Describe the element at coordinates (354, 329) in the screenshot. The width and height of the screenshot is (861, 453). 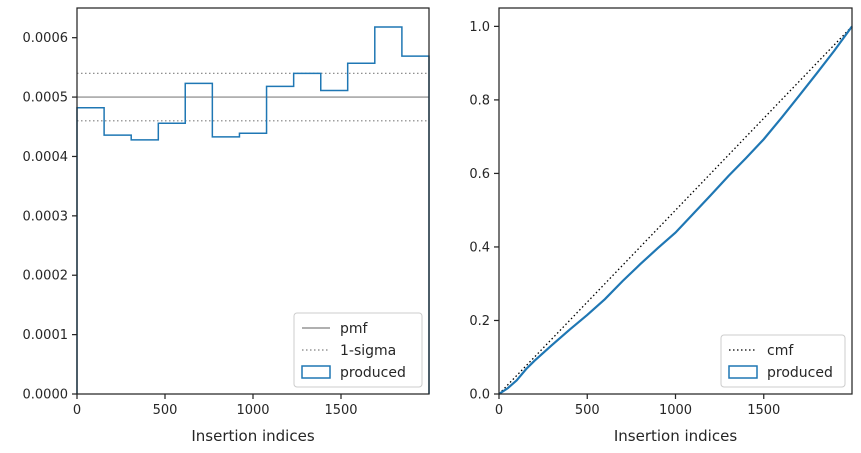
I see `legend-label: pmf` at that location.